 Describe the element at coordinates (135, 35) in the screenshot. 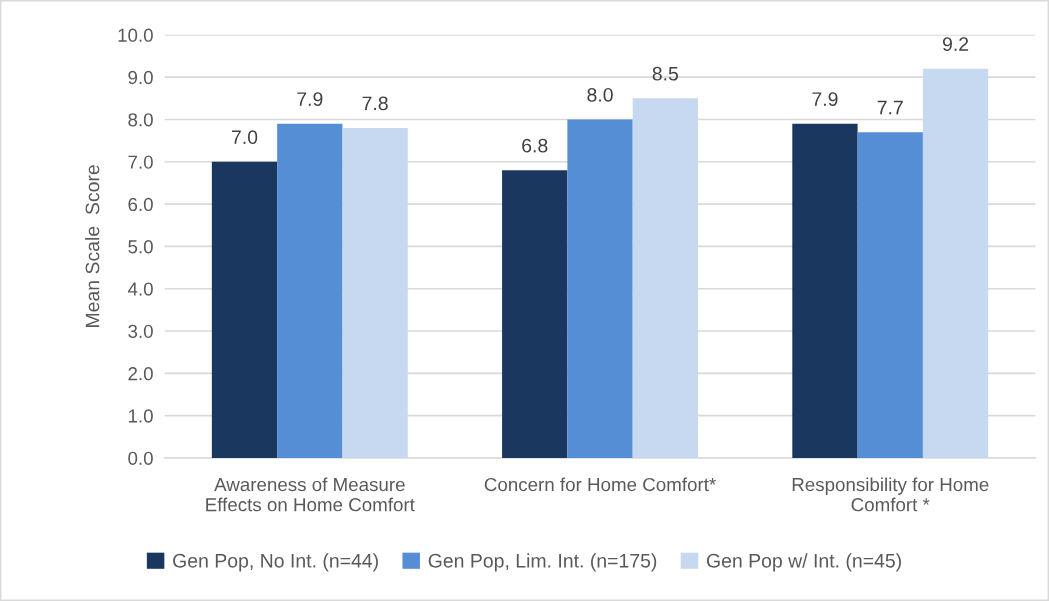

I see `y-tick-label: 10.0` at that location.